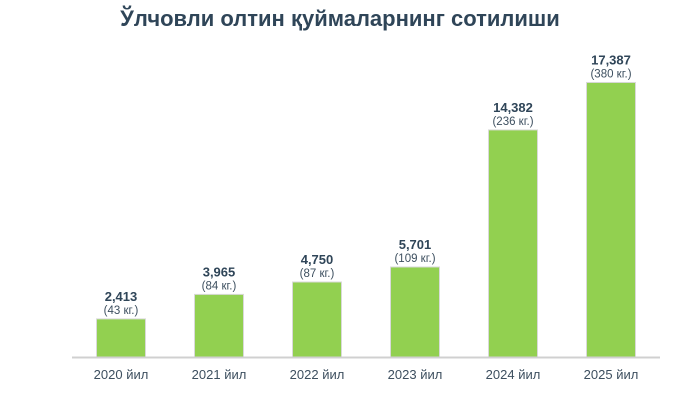  I want to click on chart-title: Ўлчовли олтин қуймаларнинг сотилиши, so click(340, 18).